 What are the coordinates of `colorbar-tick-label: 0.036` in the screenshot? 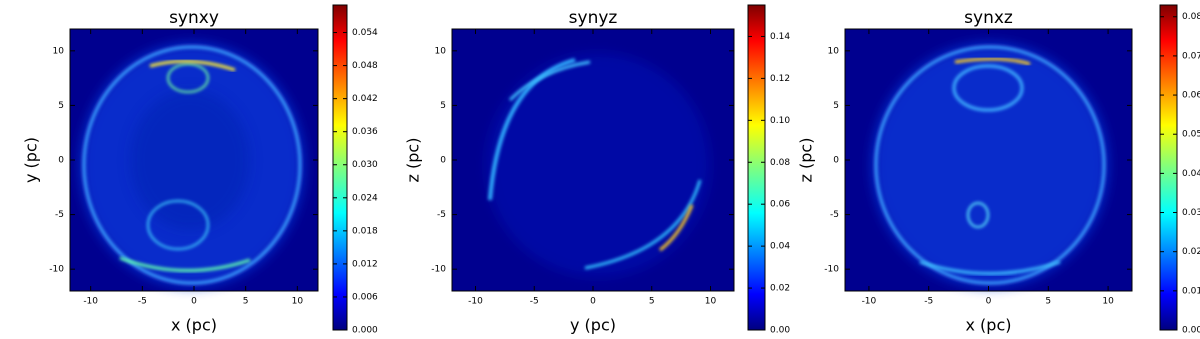 It's located at (365, 132).